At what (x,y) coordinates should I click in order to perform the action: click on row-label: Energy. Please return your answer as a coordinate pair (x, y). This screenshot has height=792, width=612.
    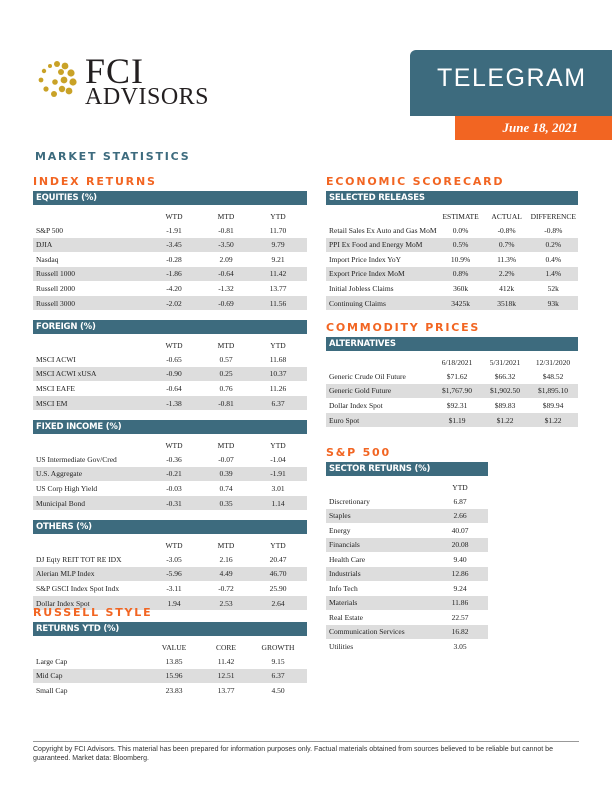
    Looking at the image, I should click on (379, 530).